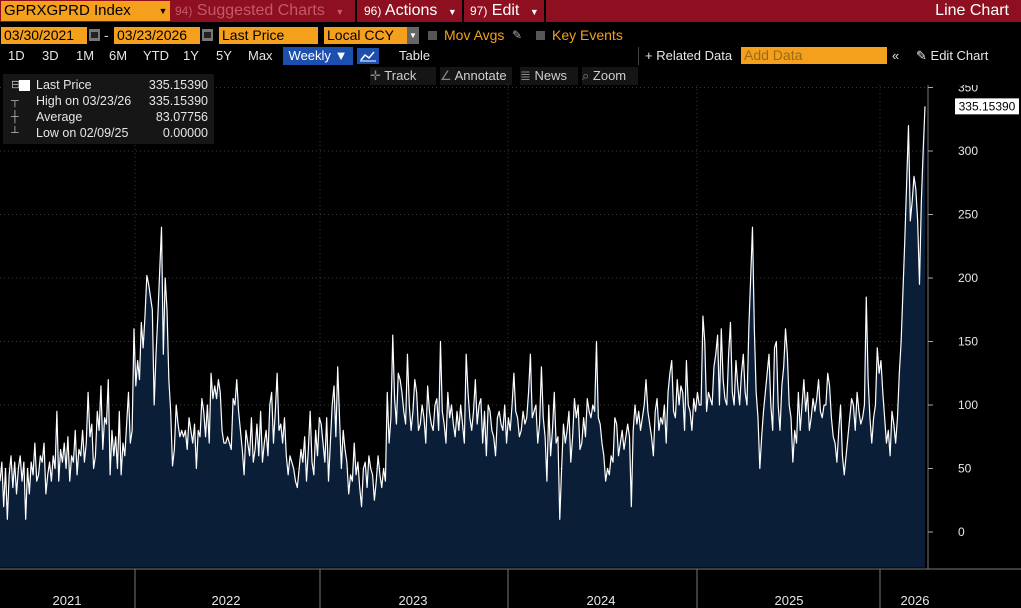 Image resolution: width=1021 pixels, height=608 pixels. What do you see at coordinates (373, 11) in the screenshot?
I see `actions-number: 96)` at bounding box center [373, 11].